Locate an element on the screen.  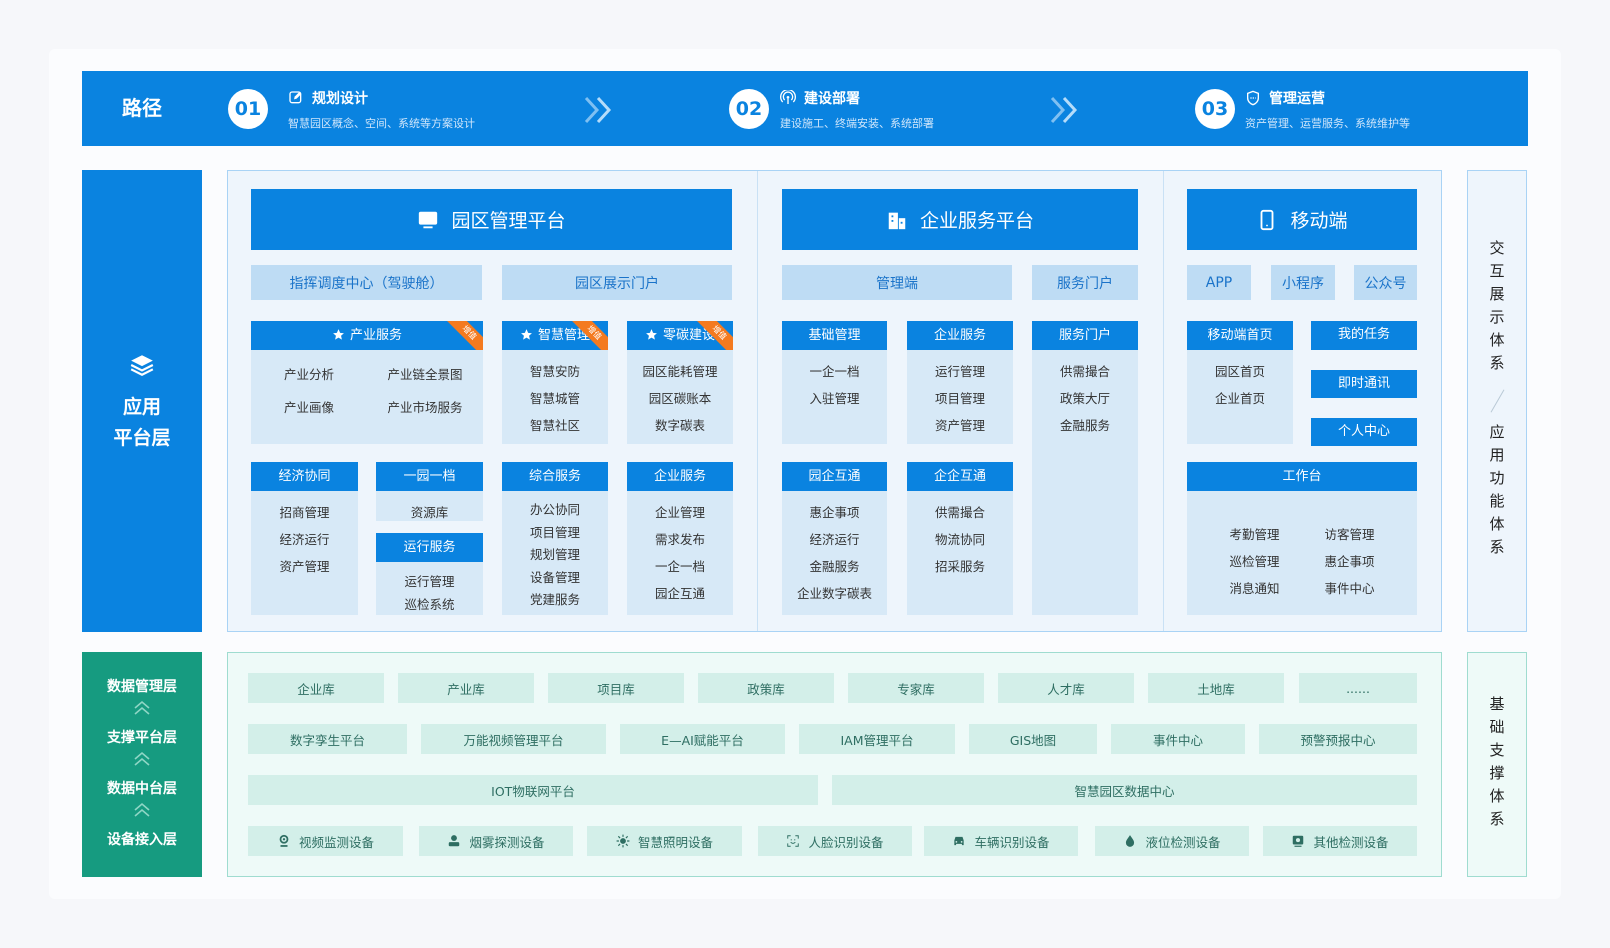
module-item: 产业市场服务 is located at coordinates (425, 407).